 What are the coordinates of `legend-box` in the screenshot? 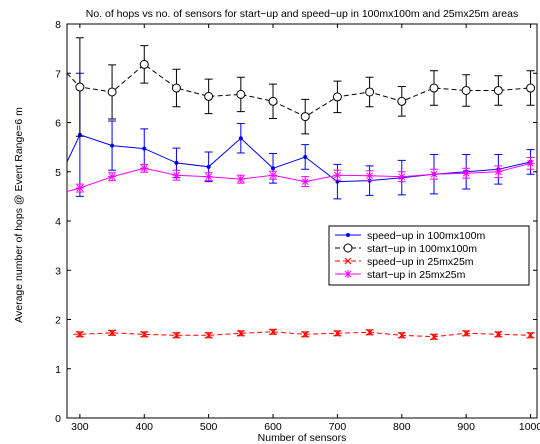 It's located at (429, 255).